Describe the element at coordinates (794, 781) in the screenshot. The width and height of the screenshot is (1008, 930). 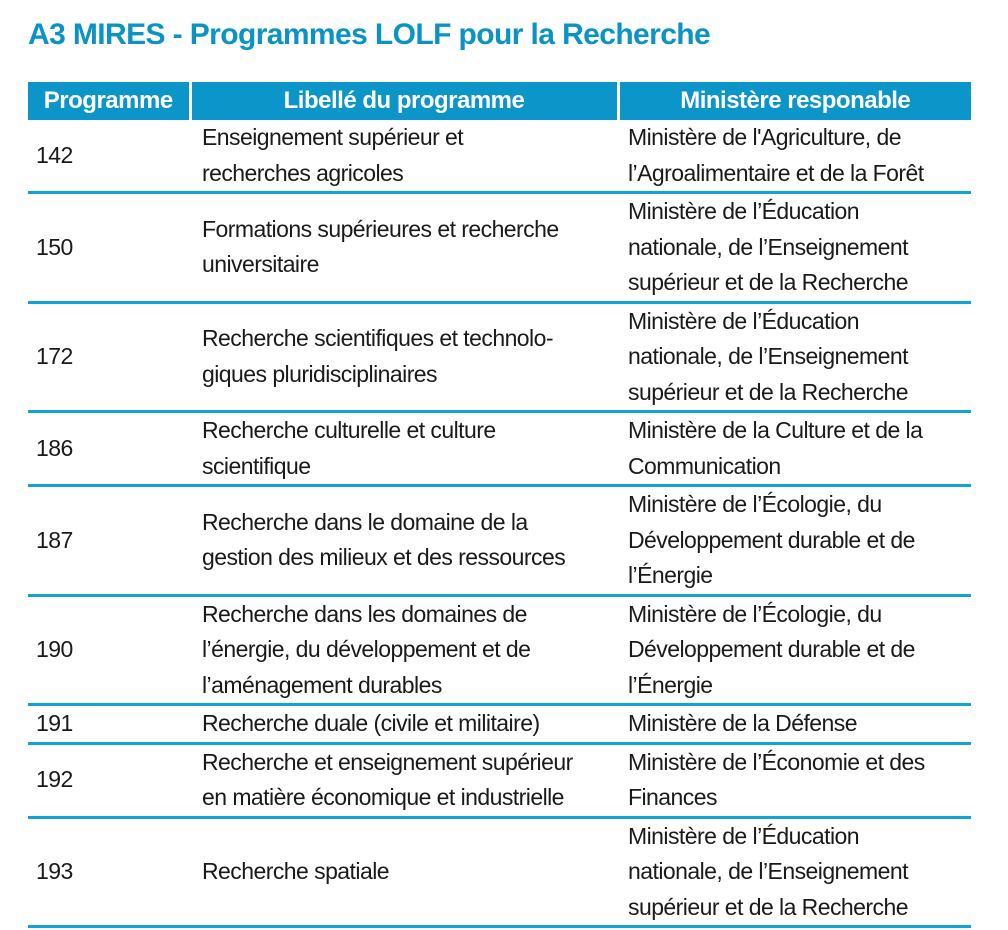
I see `ministere-cell: Ministère de l’Économie et des Finances` at that location.